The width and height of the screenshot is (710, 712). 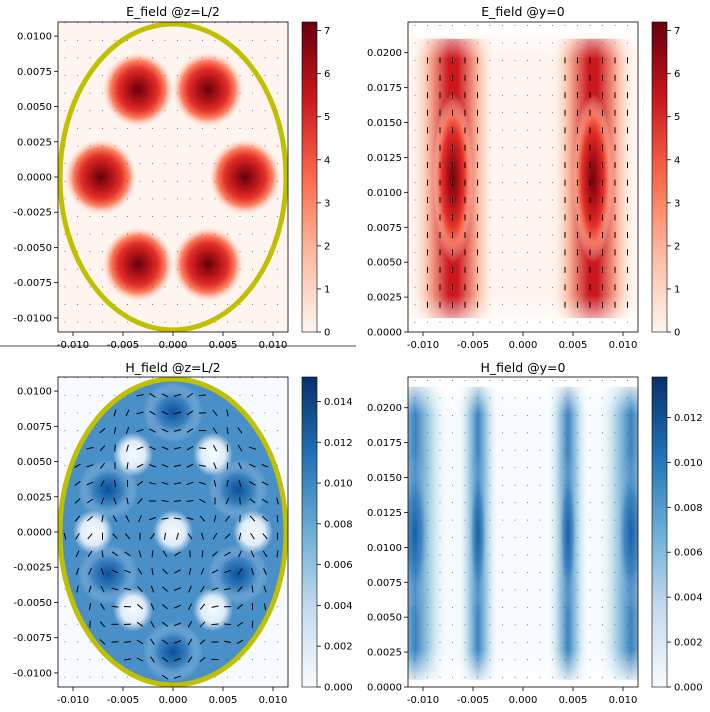 I want to click on y-tick-label: 0.0125, so click(x=384, y=513).